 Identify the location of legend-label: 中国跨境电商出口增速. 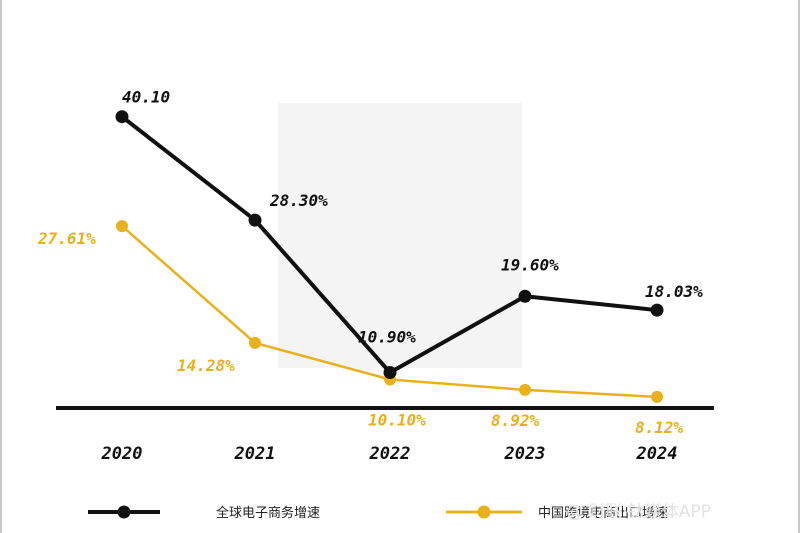
(603, 513).